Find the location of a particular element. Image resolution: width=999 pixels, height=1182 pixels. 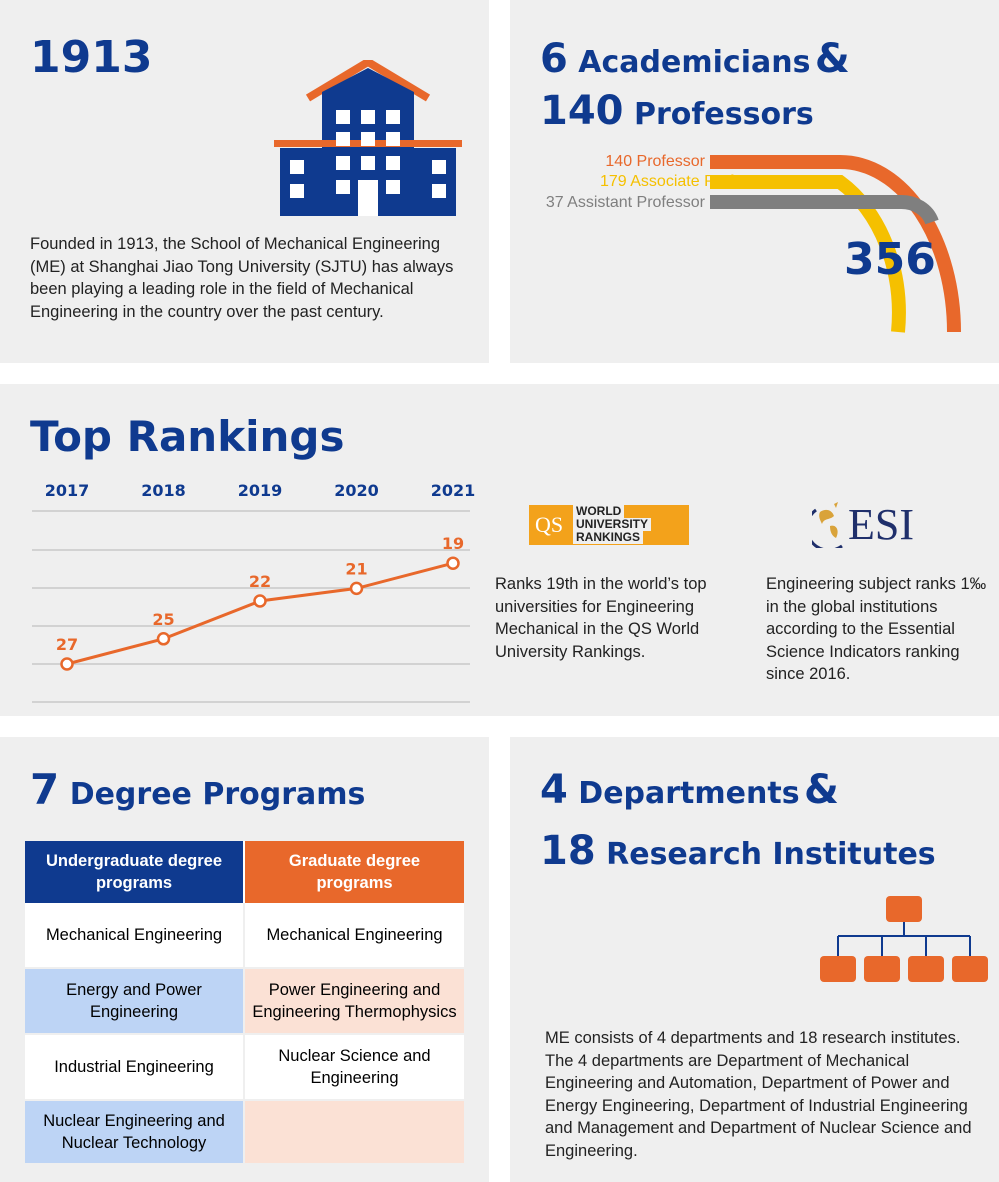

institutes-label: Research Institutes is located at coordinates (771, 854).